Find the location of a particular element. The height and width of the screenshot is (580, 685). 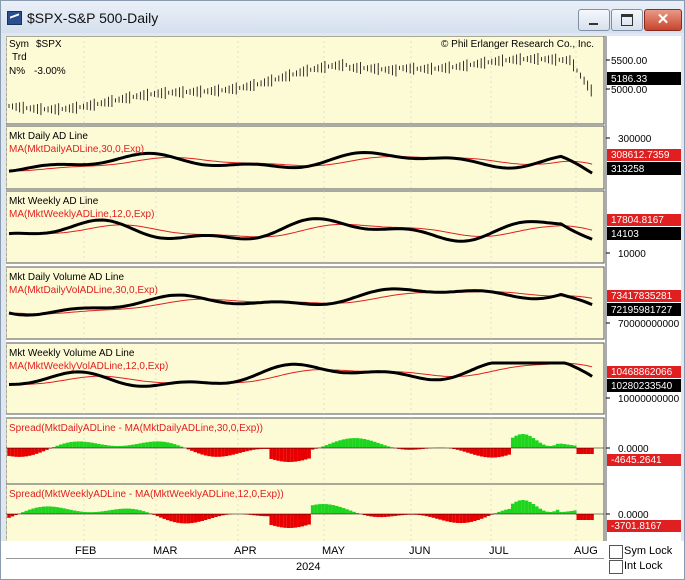

value-tag-text: 10280233540 is located at coordinates (642, 386).